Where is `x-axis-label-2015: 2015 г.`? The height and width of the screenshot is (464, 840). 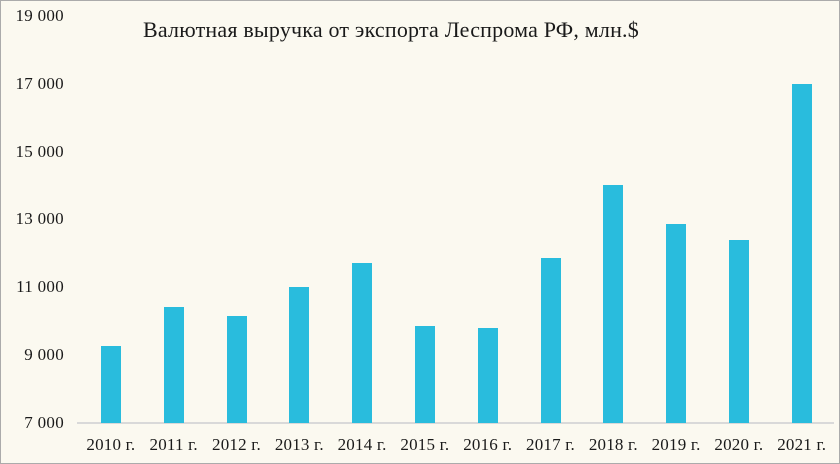 x-axis-label-2015: 2015 г. is located at coordinates (425, 444).